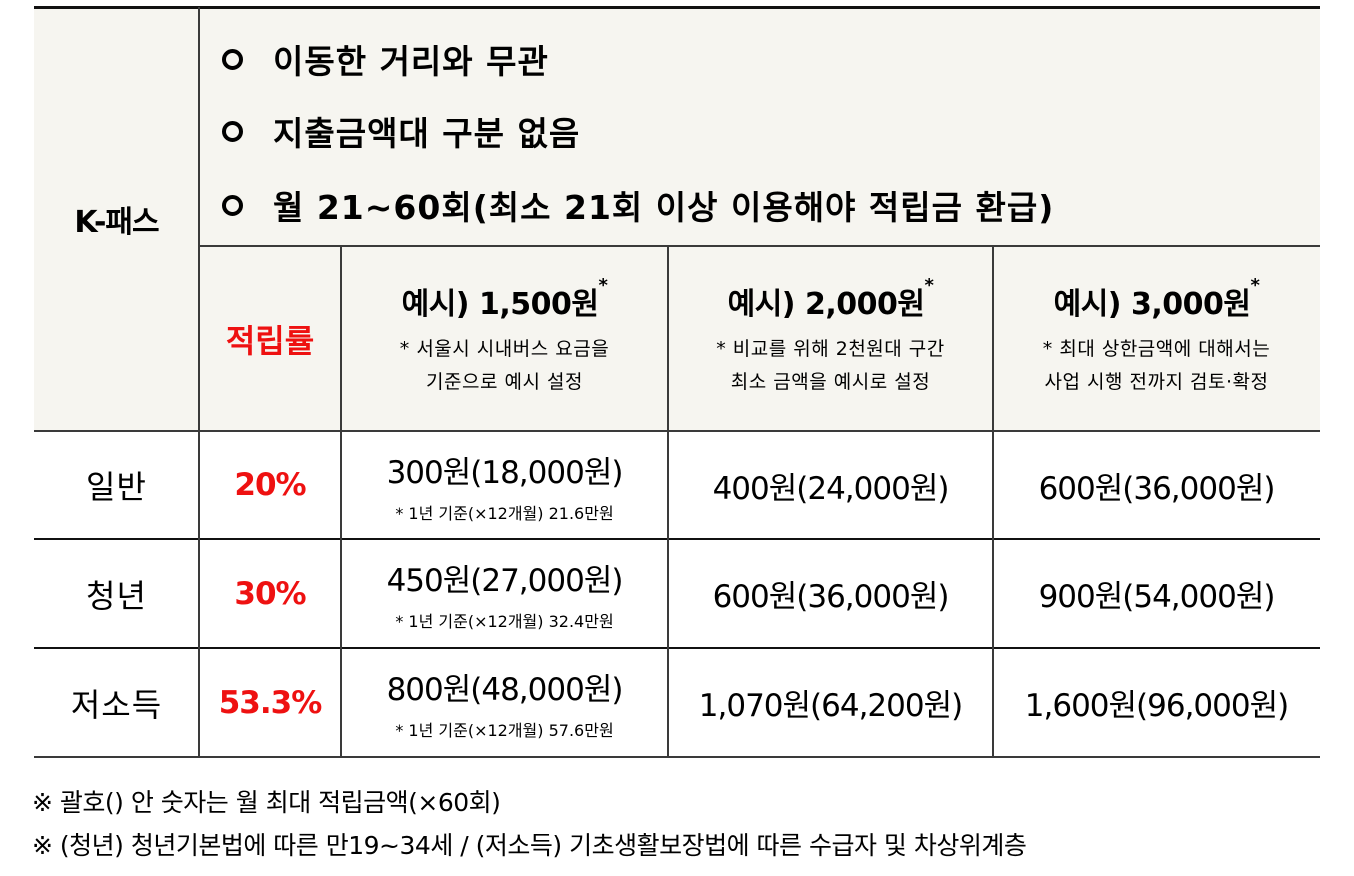 This screenshot has width=1354, height=876. What do you see at coordinates (830, 298) in the screenshot?
I see `example-title: 예시) 2,000원*` at bounding box center [830, 298].